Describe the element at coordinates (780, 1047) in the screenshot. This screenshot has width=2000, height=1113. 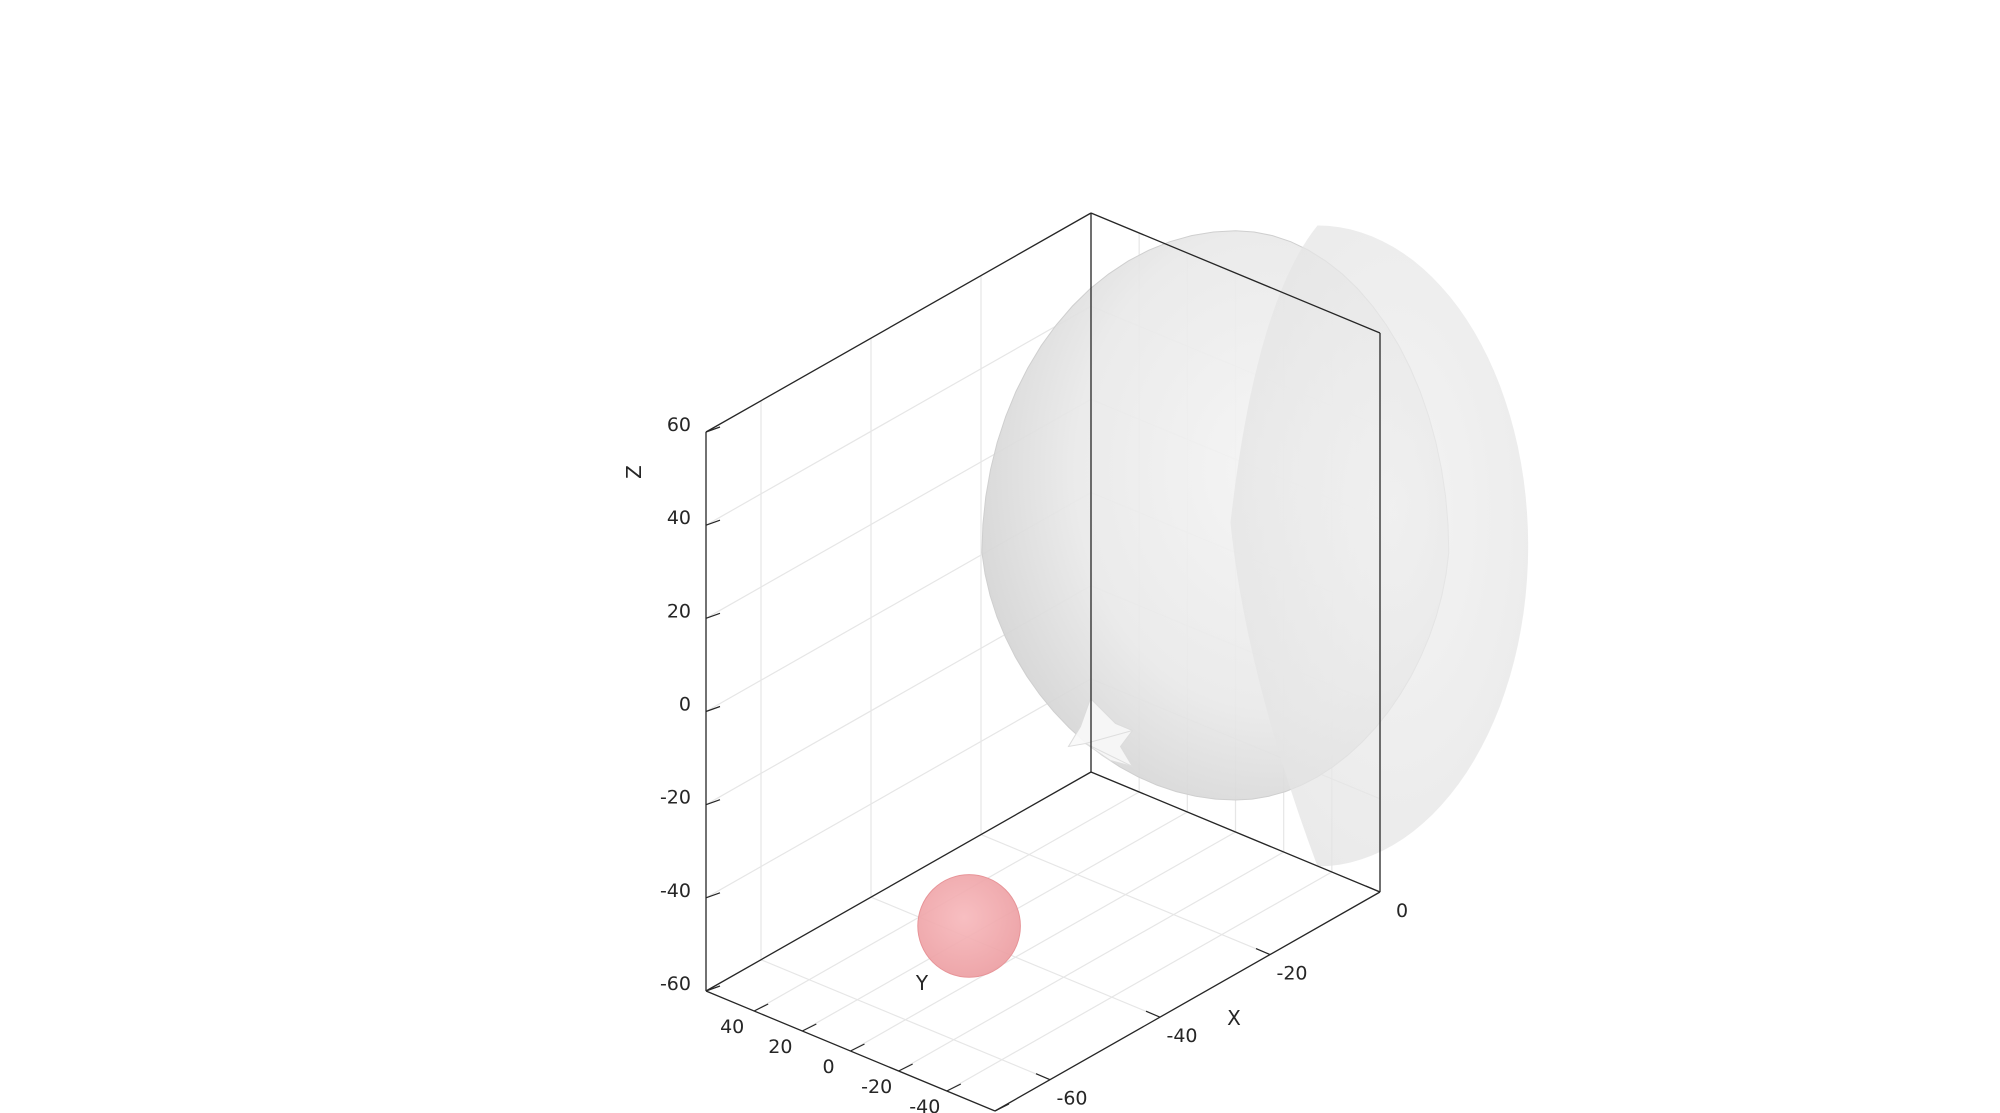
I see `y-tick-label: 20` at that location.